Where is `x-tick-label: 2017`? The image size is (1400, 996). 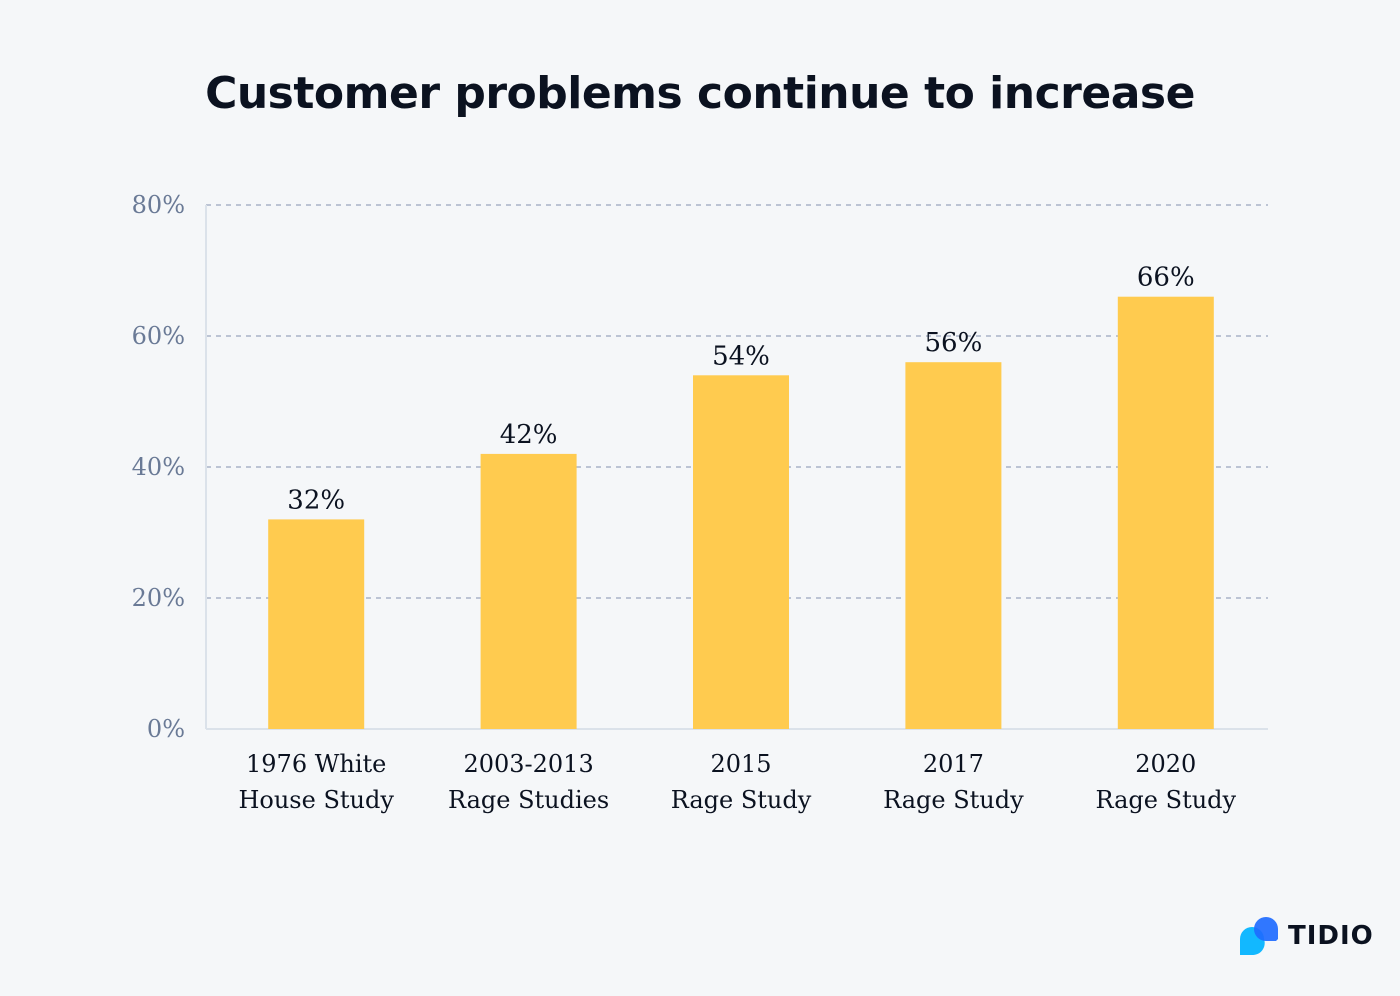
x-tick-label: 2017 is located at coordinates (953, 764).